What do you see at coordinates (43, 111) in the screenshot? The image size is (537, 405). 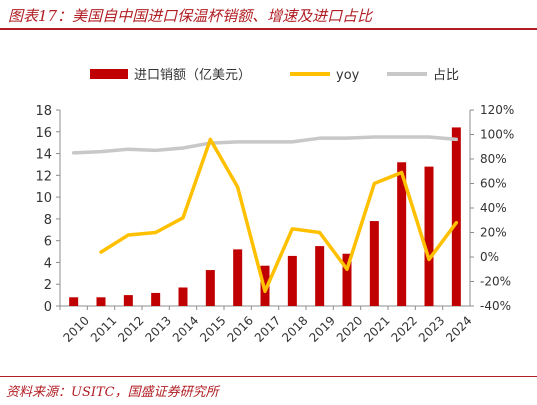 I see `left-tick-label: 18` at bounding box center [43, 111].